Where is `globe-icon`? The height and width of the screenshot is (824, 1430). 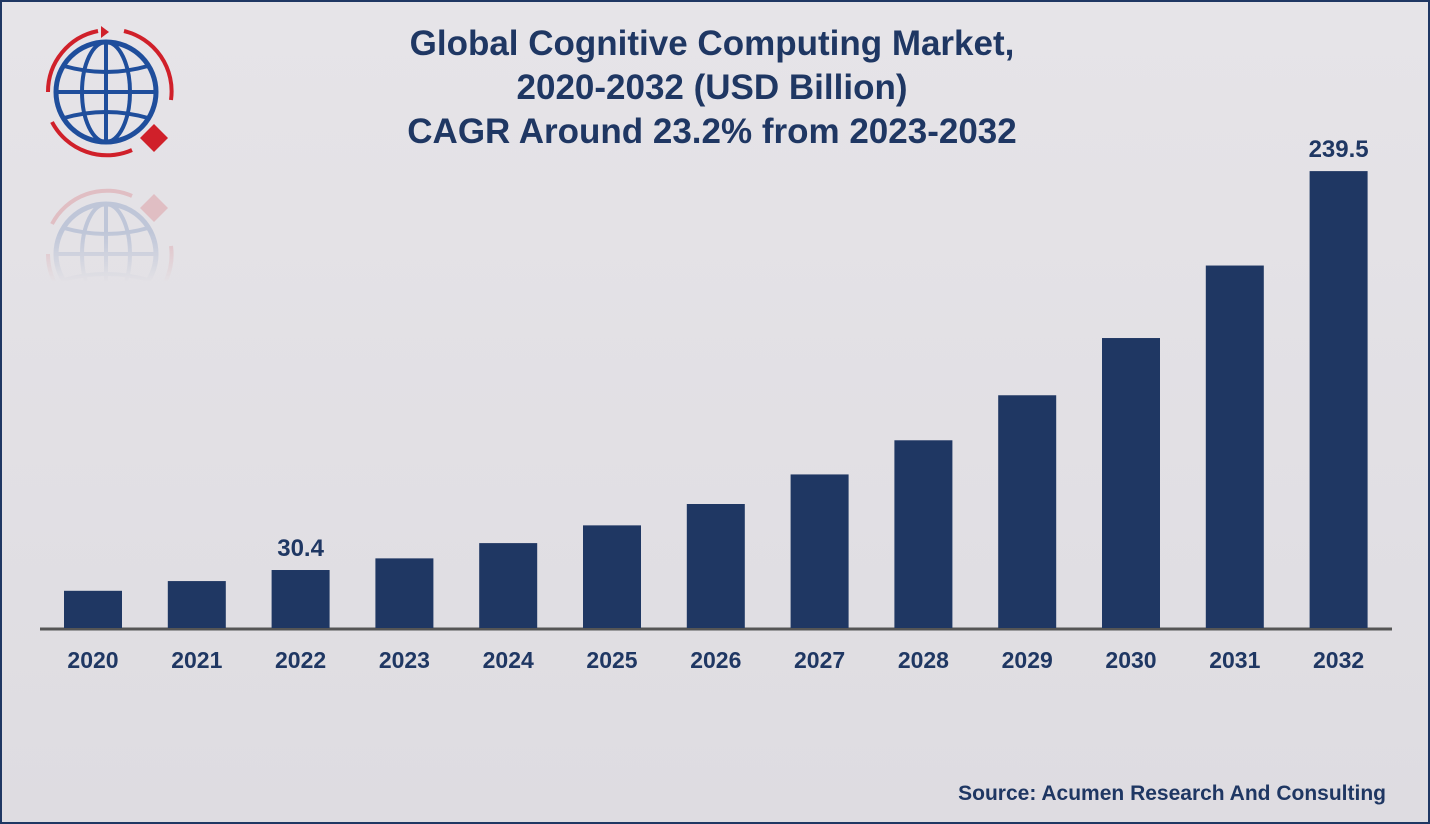 globe-icon is located at coordinates (109, 92).